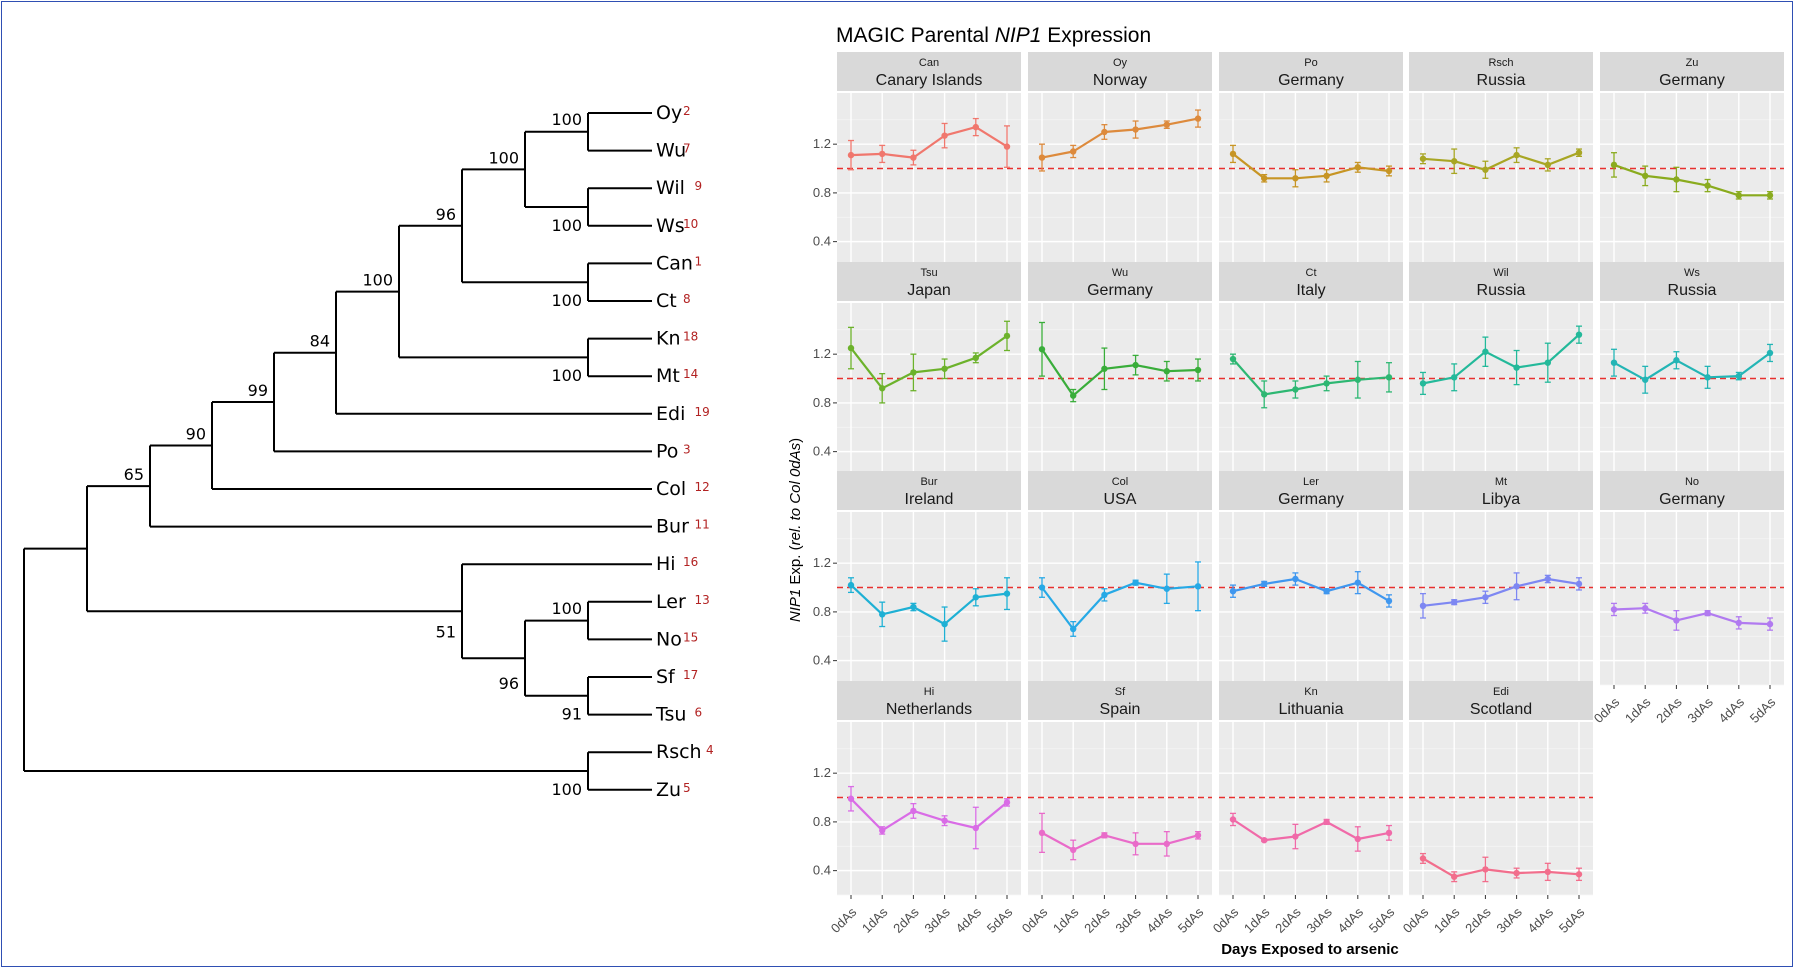 The width and height of the screenshot is (1796, 970). What do you see at coordinates (1501, 369) in the screenshot?
I see `facet-panel-wil: Wil Russia` at bounding box center [1501, 369].